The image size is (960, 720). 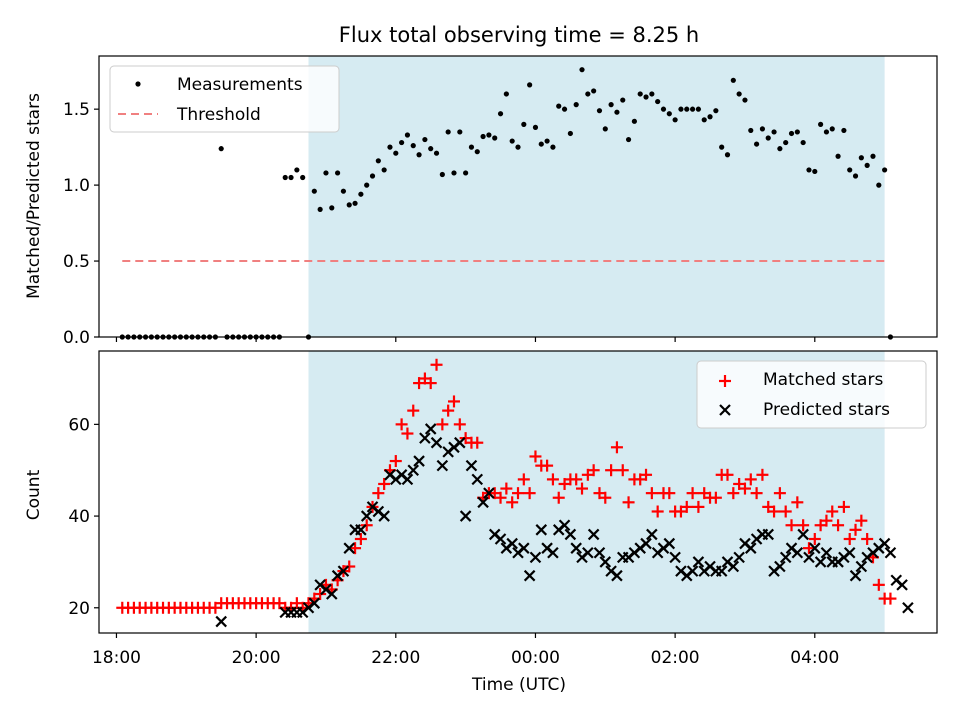 What do you see at coordinates (76, 262) in the screenshot?
I see `top-y-tick-label: 0.5` at bounding box center [76, 262].